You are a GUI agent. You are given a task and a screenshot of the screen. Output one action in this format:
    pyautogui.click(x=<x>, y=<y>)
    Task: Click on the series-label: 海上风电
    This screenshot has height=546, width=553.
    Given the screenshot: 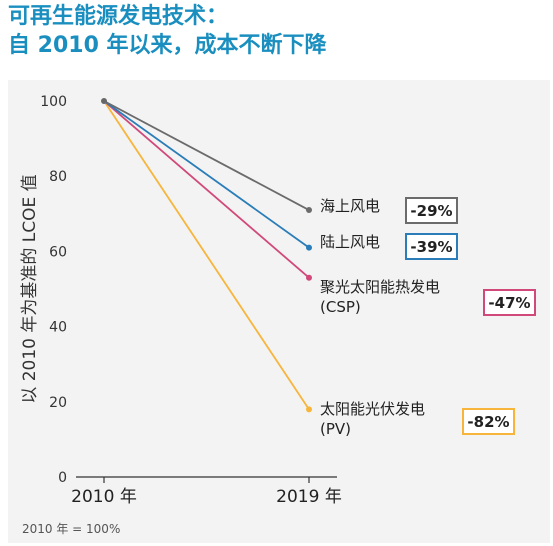 What is the action you would take?
    pyautogui.click(x=350, y=206)
    